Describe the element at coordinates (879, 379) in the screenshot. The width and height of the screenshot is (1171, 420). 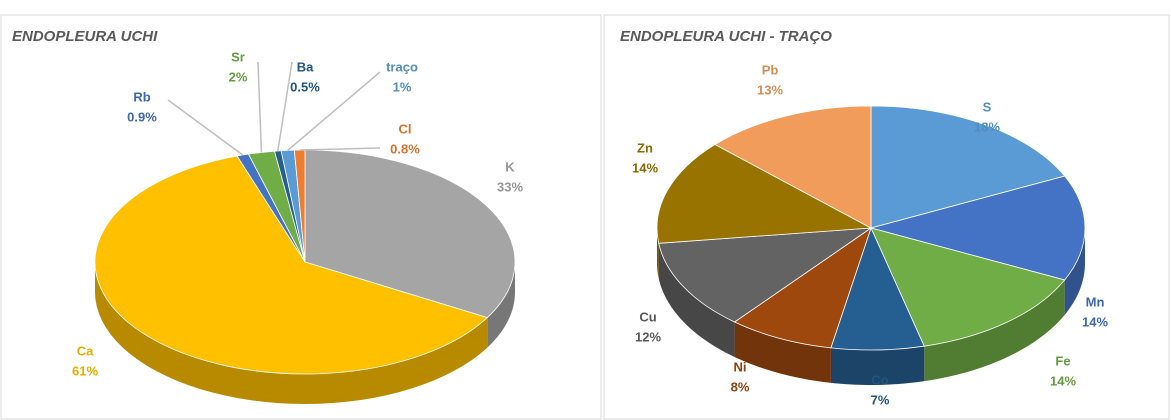
I see `slice-name: Co` at that location.